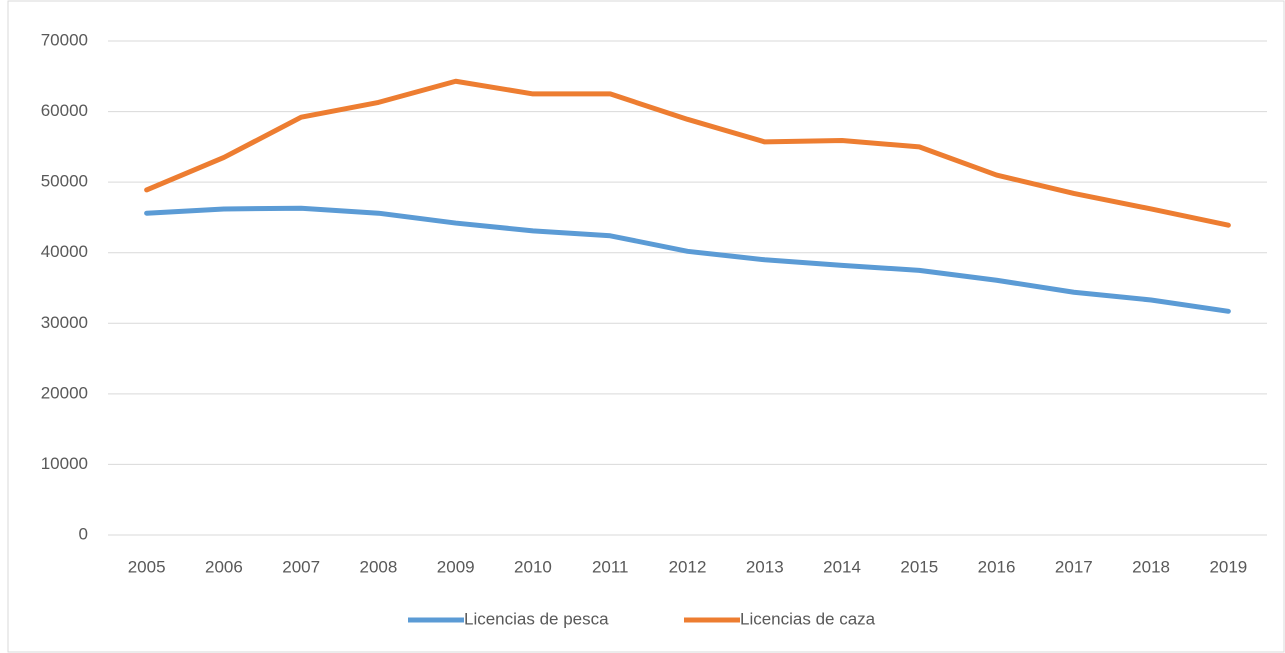 This screenshot has height=653, width=1285. I want to click on legend-label: Licencias de caza, so click(808, 618).